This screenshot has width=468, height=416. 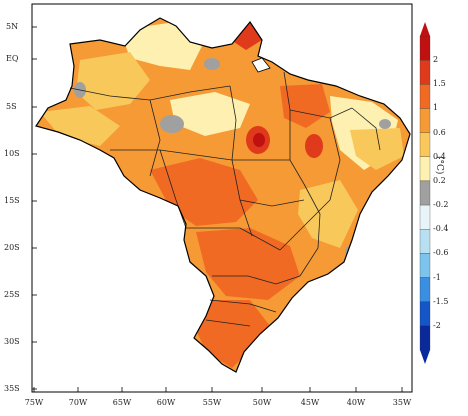 I want to click on lat-label-eq: EQ, so click(x=12, y=58).